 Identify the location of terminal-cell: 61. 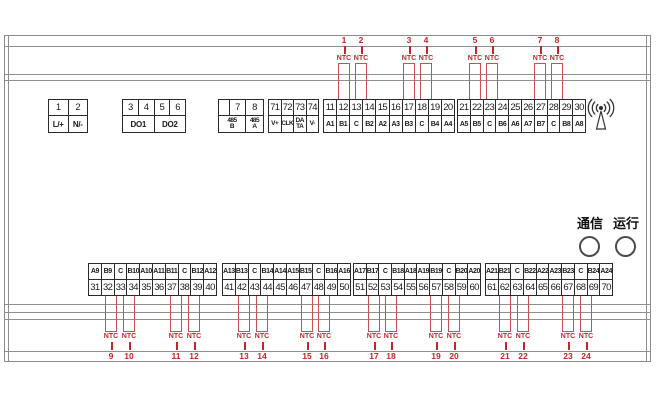
(492, 287).